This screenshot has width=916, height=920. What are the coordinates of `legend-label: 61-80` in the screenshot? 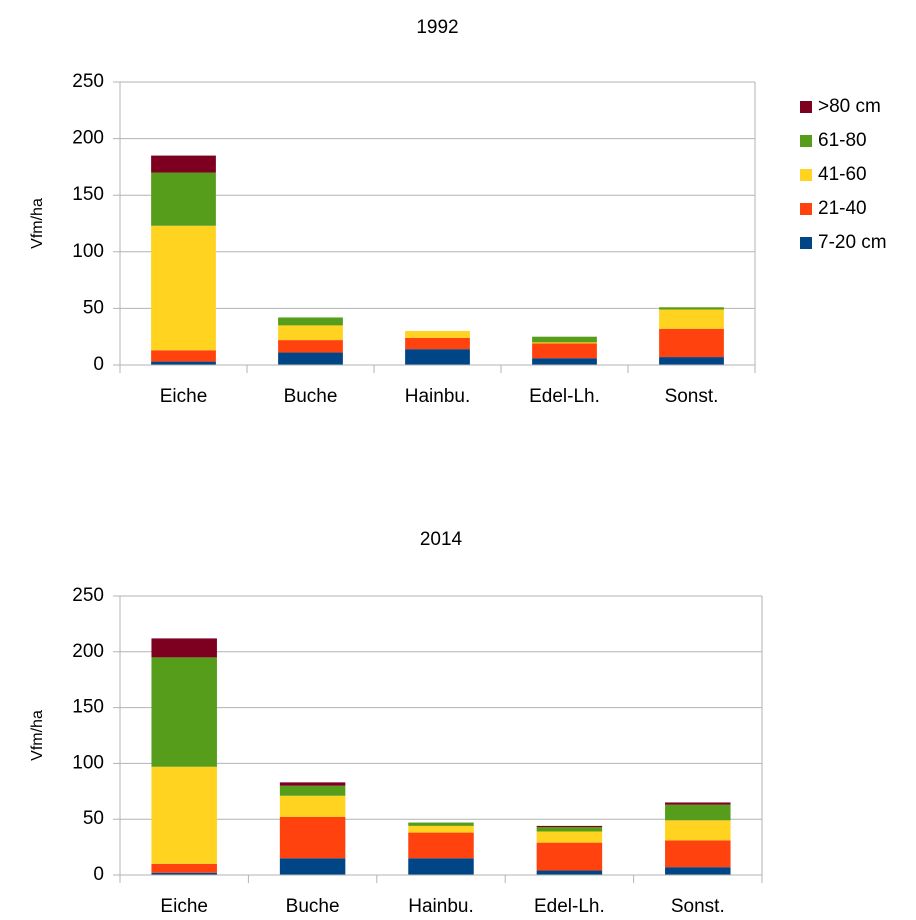 It's located at (842, 140).